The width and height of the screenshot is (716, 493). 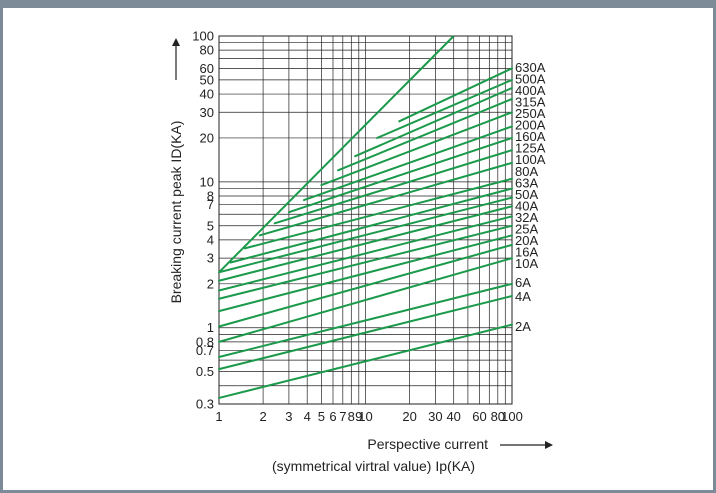 I want to click on y-tick-label: 5, so click(x=210, y=225).